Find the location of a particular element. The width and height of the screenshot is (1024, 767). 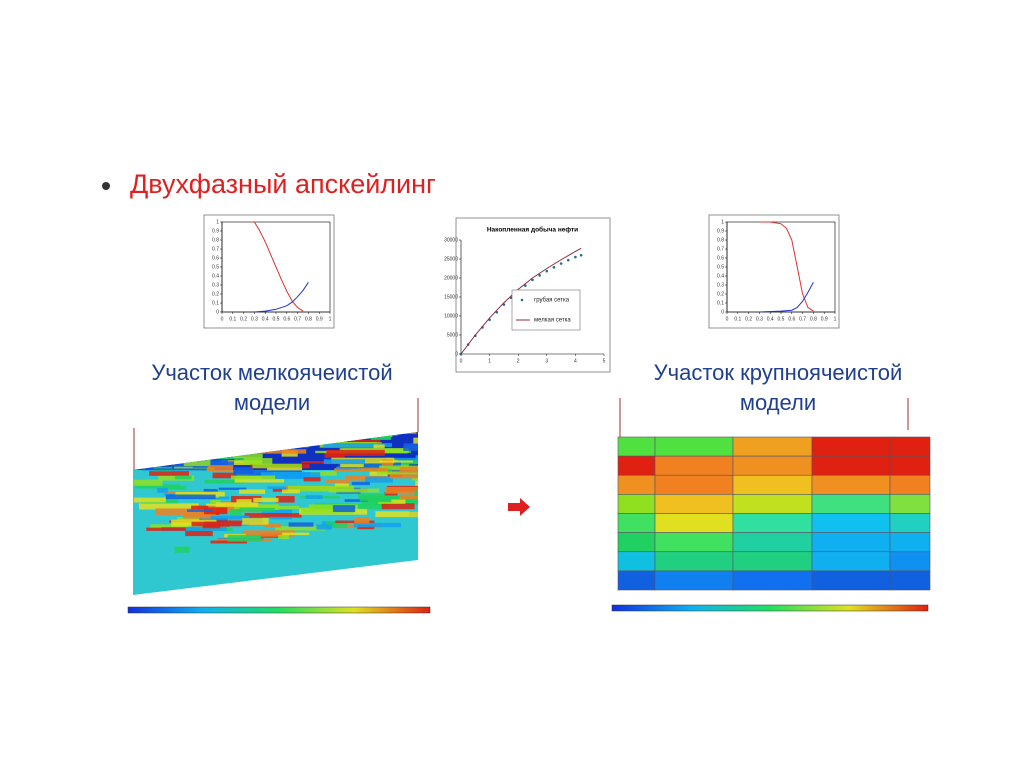

x-tick-label: 0.2 is located at coordinates (748, 319).